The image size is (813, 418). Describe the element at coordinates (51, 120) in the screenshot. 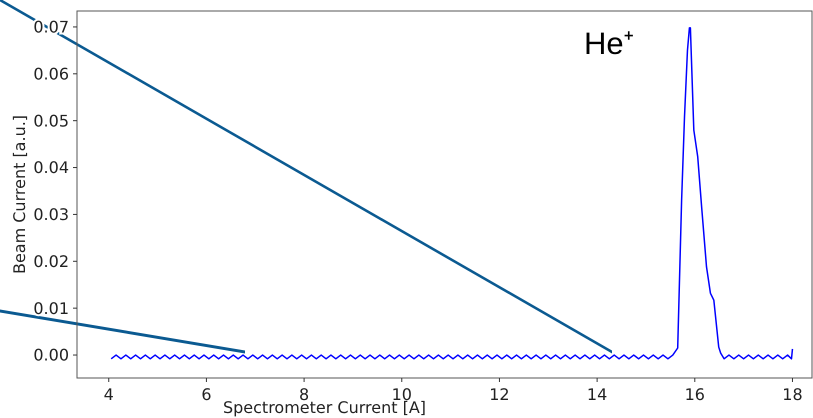

I see `y-tick-label: 0.05` at that location.